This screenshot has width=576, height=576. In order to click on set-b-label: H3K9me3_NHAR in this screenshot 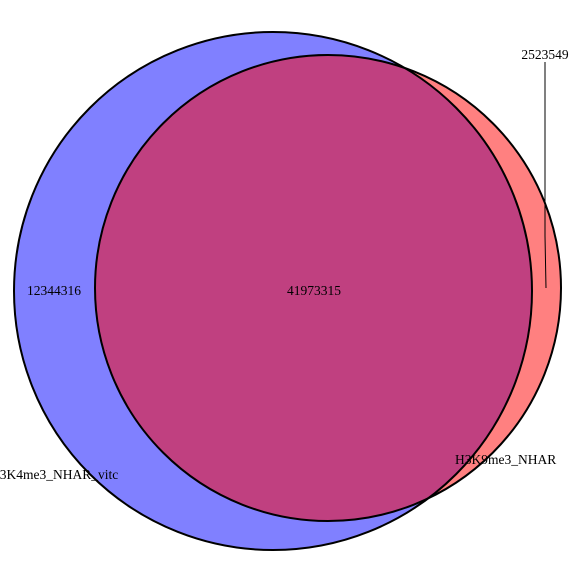, I will do `click(505, 459)`.